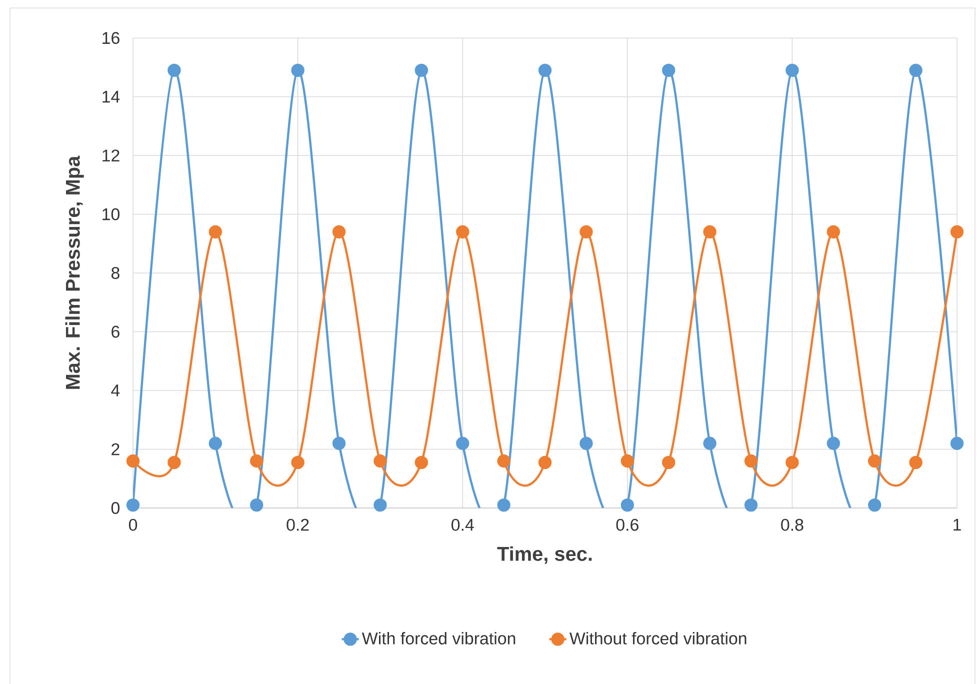  Describe the element at coordinates (439, 638) in the screenshot. I see `legend-label: With forced vibration` at that location.